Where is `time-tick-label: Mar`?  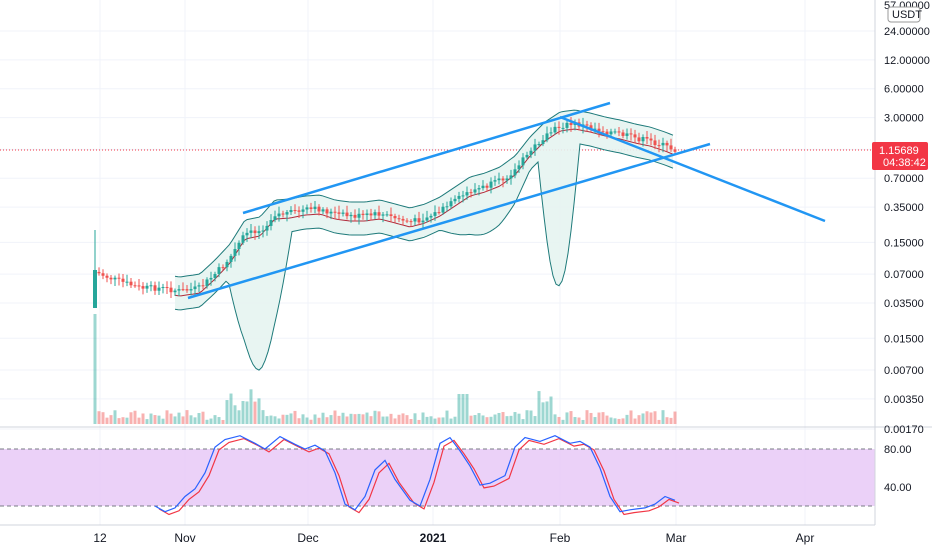
time-tick-label: Mar is located at coordinates (676, 538).